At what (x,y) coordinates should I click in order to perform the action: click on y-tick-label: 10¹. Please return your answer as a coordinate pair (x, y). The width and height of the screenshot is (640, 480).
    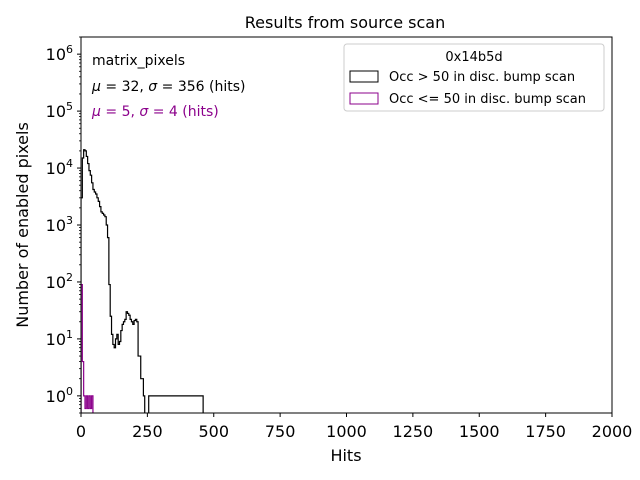
    Looking at the image, I should click on (59, 338).